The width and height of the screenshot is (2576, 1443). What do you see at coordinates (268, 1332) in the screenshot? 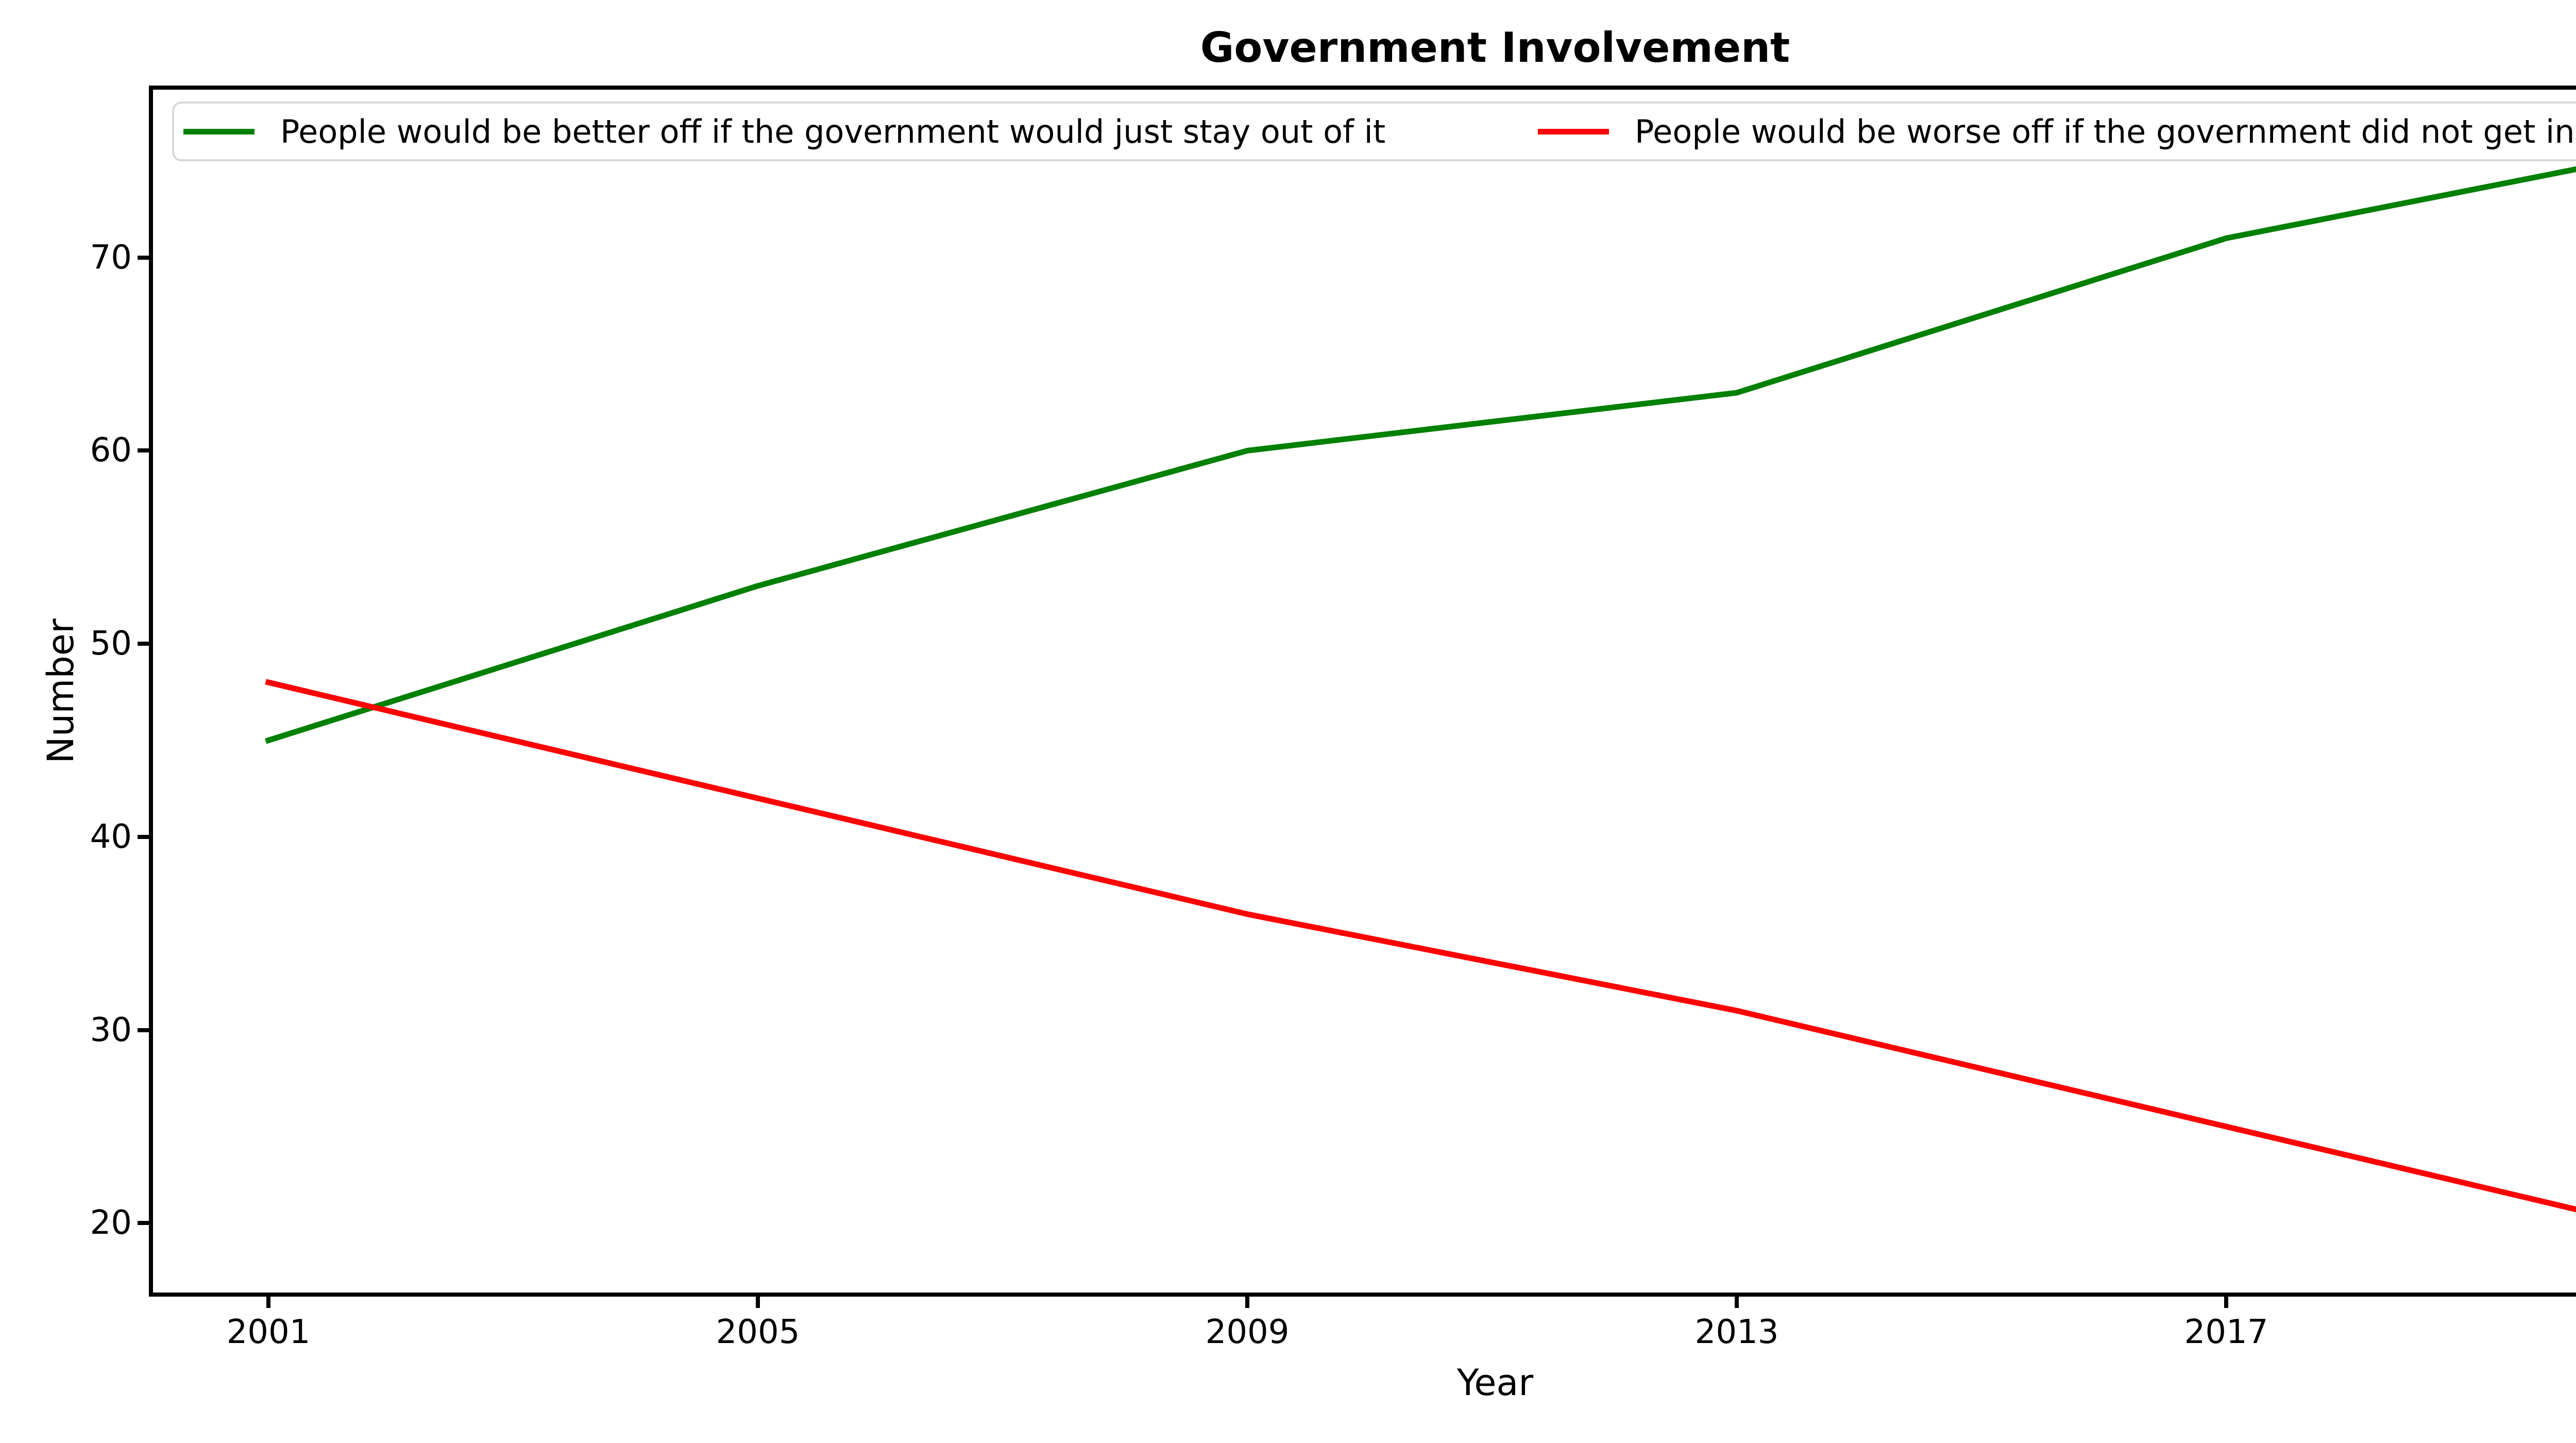
I see `x-tick-label: 2001` at bounding box center [268, 1332].